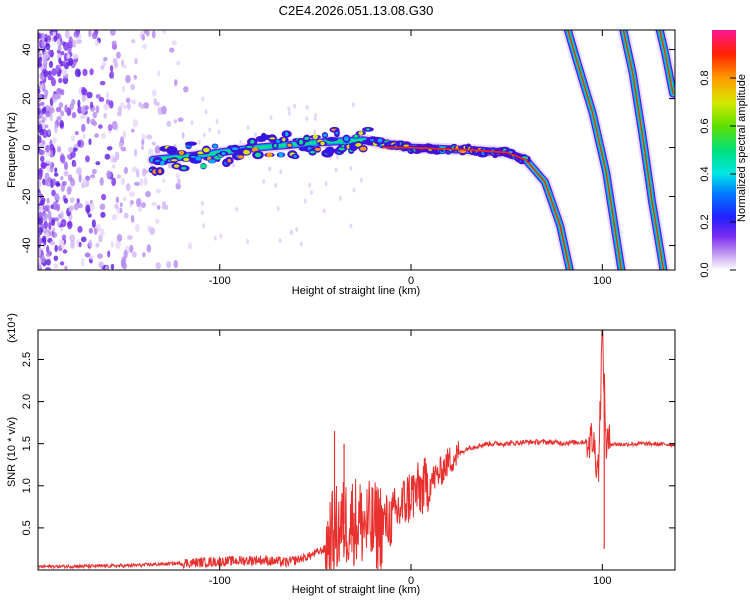 The height and width of the screenshot is (600, 750). What do you see at coordinates (705, 221) in the screenshot?
I see `colorbar-tick-label: 0.2` at bounding box center [705, 221].